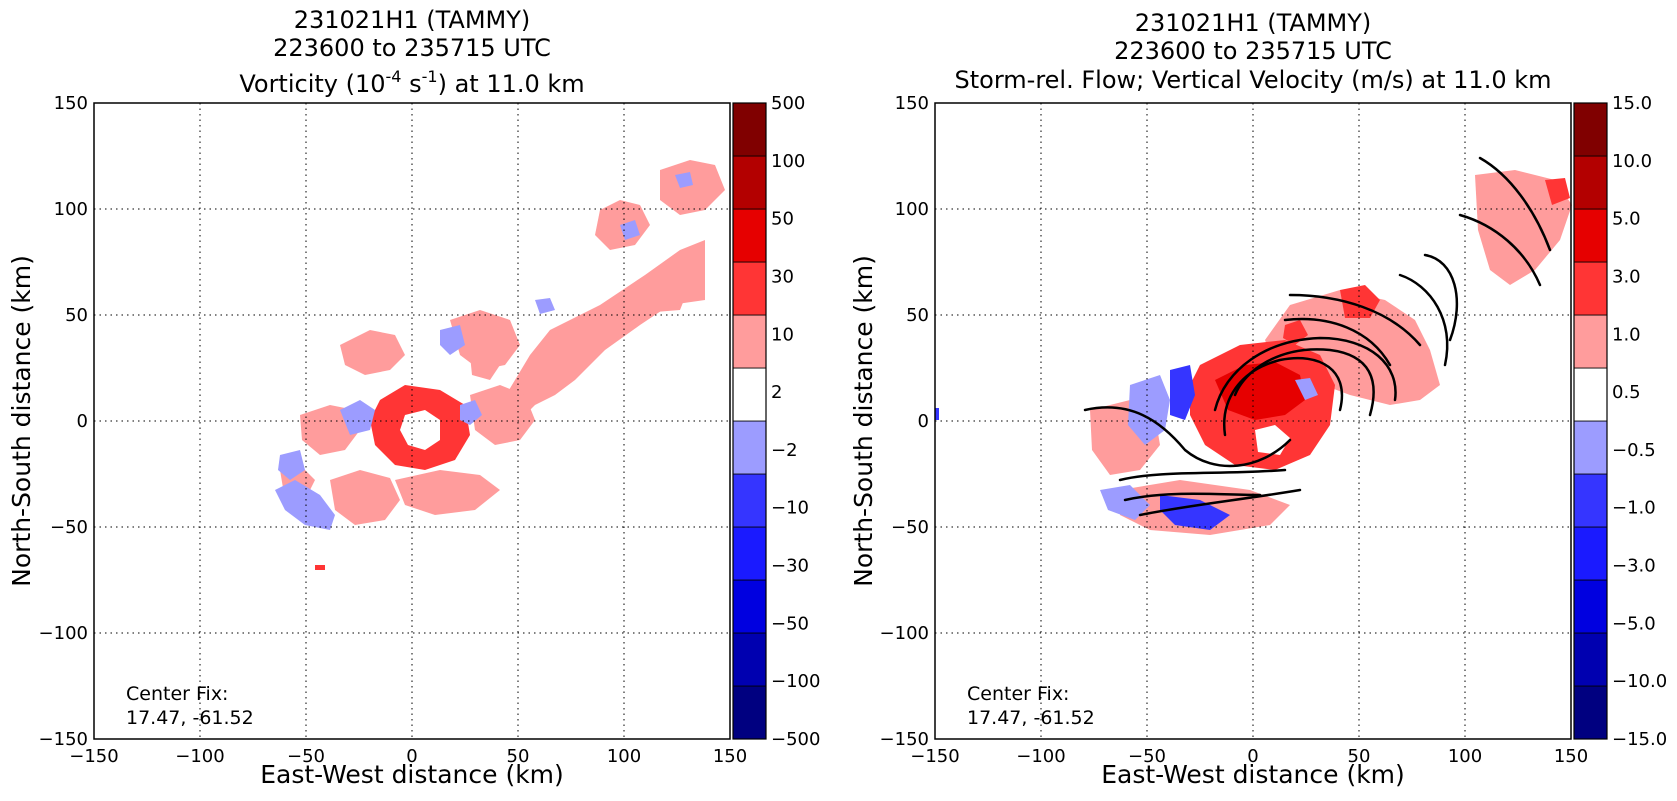 The image size is (1677, 801). What do you see at coordinates (1632, 103) in the screenshot?
I see `colorbar-tick-label: 15.0` at bounding box center [1632, 103].